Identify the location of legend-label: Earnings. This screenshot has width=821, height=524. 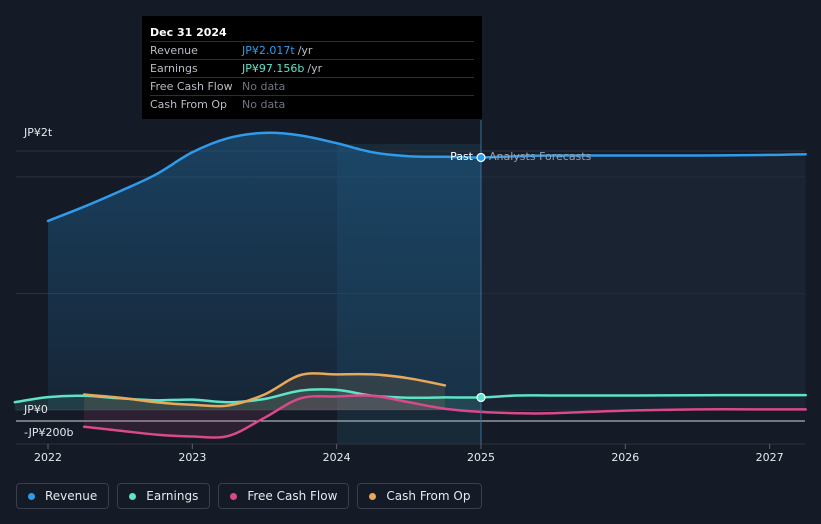
(172, 496).